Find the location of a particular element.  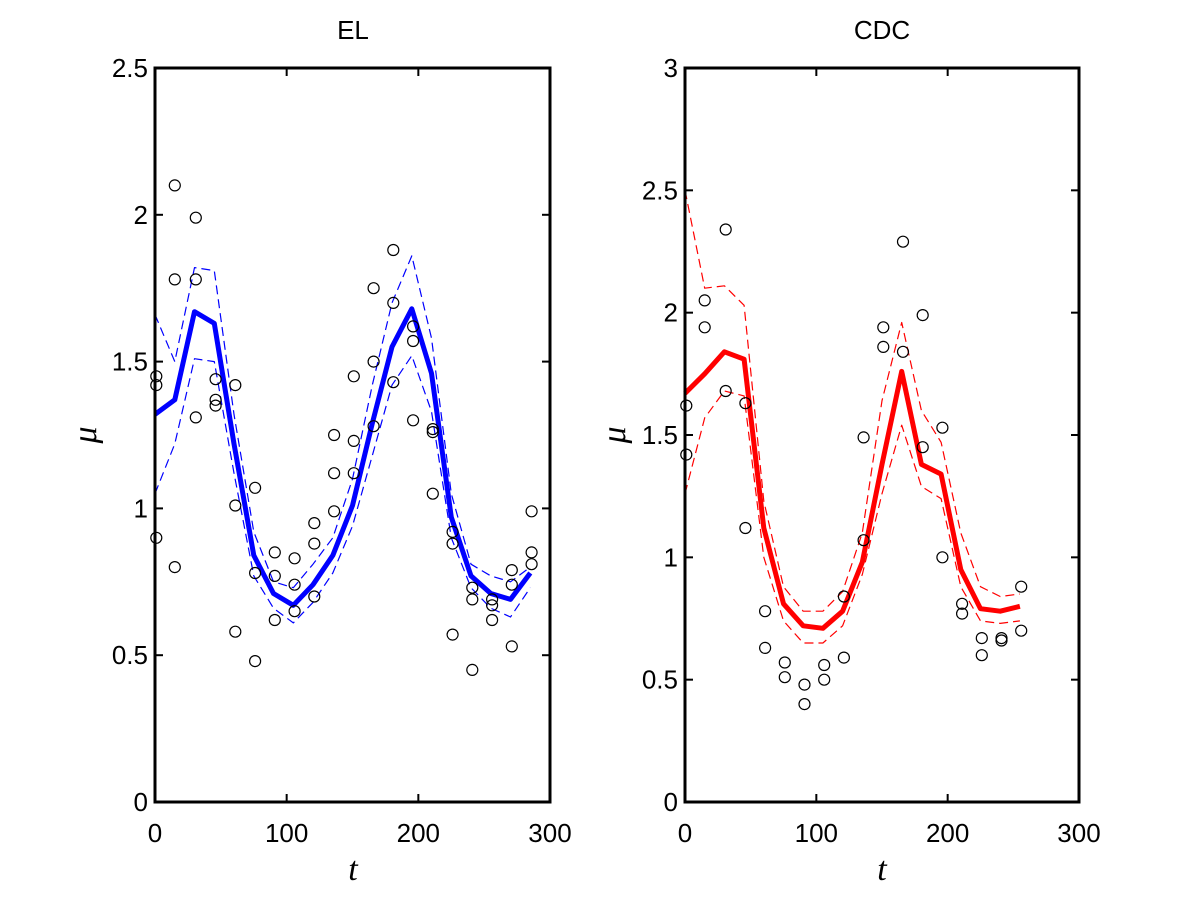

x-tick-label-cdc: 0 is located at coordinates (685, 833).